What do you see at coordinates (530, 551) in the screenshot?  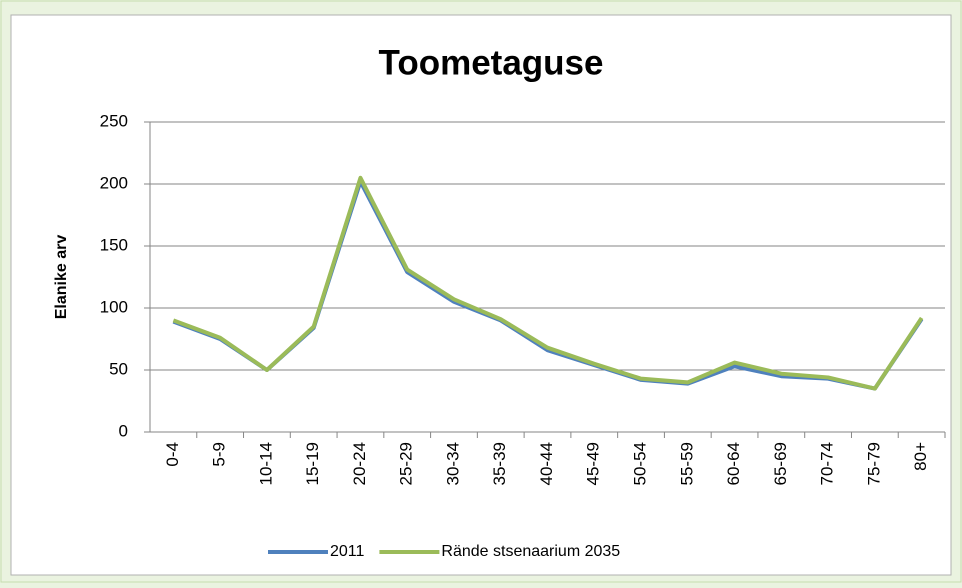 I see `legend-label: Rände stsenaarium 2035` at bounding box center [530, 551].